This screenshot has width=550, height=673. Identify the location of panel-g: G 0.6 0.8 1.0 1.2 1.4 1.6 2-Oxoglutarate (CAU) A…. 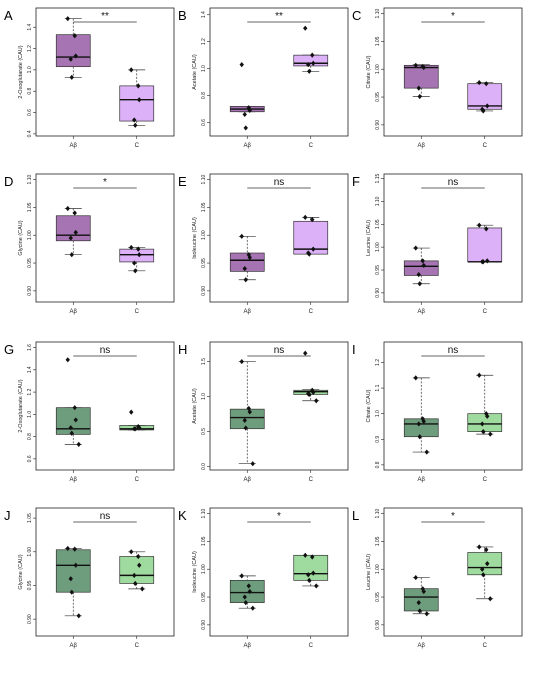
(89, 412).